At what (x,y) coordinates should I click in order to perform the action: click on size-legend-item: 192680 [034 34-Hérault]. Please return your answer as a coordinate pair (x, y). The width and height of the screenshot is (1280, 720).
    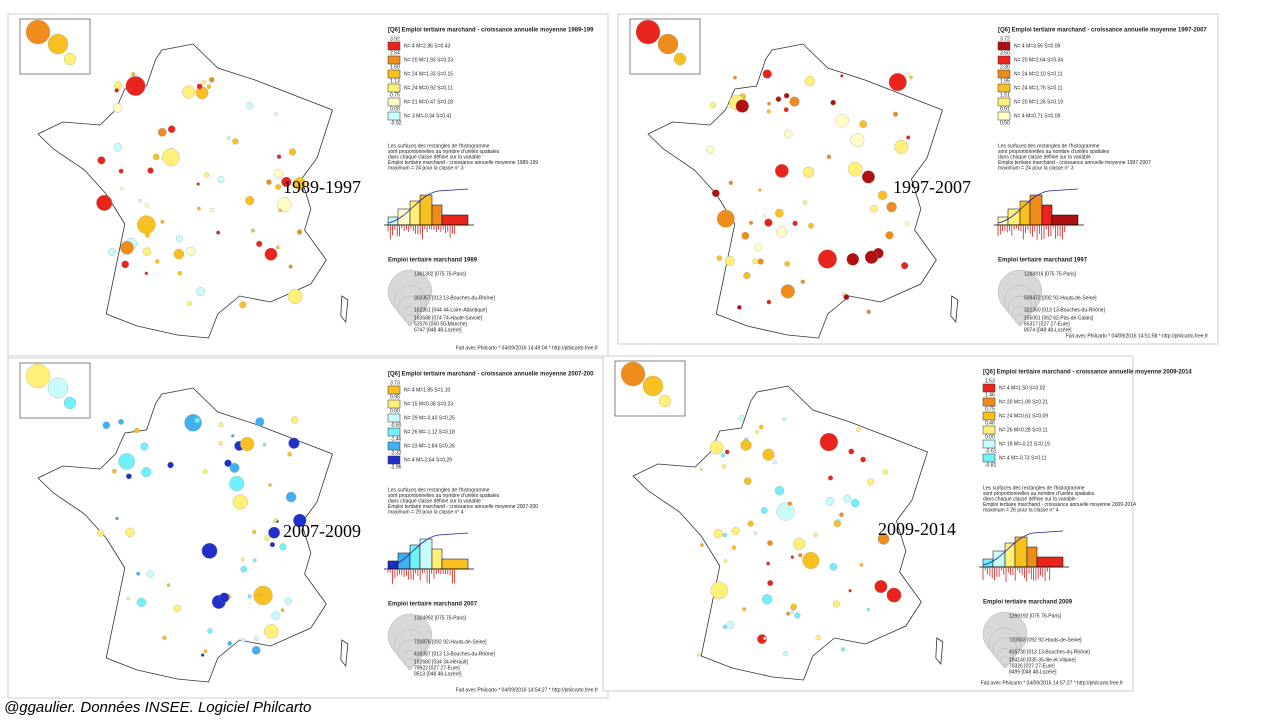
    Looking at the image, I should click on (441, 662).